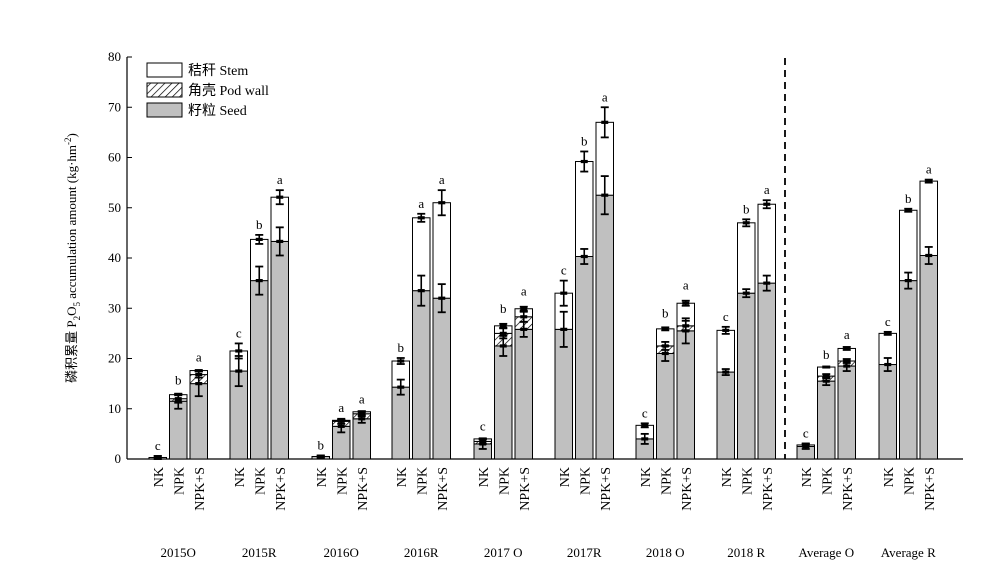 This screenshot has width=1000, height=579. What do you see at coordinates (217, 111) in the screenshot?
I see `legend-label-seed: 籽粒 Seed` at bounding box center [217, 111].